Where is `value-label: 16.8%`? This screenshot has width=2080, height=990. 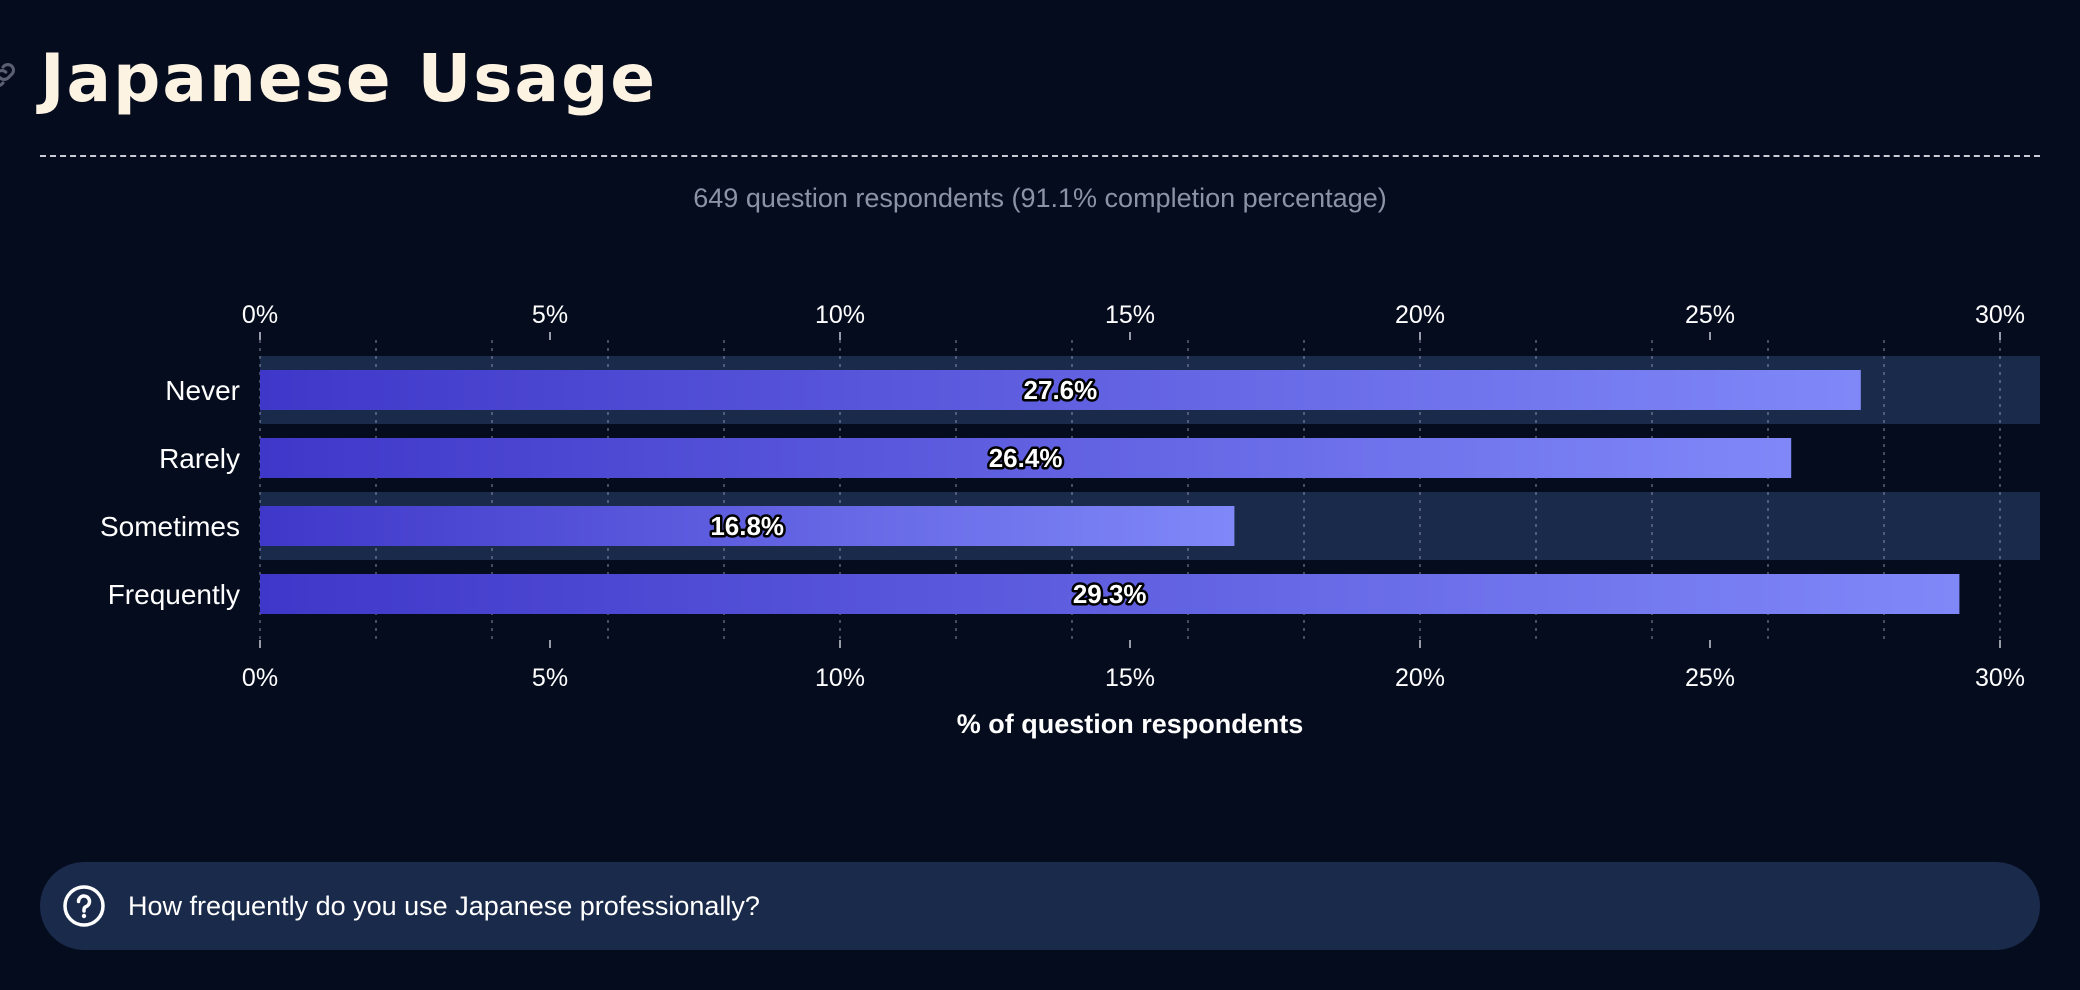
value-label: 16.8% is located at coordinates (747, 526).